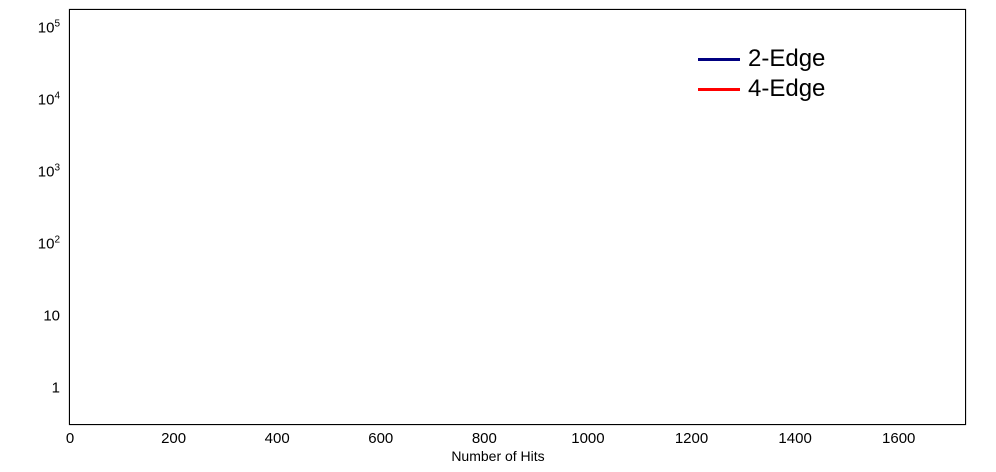 The width and height of the screenshot is (996, 472). What do you see at coordinates (484, 438) in the screenshot?
I see `x-tick-label: 800` at bounding box center [484, 438].